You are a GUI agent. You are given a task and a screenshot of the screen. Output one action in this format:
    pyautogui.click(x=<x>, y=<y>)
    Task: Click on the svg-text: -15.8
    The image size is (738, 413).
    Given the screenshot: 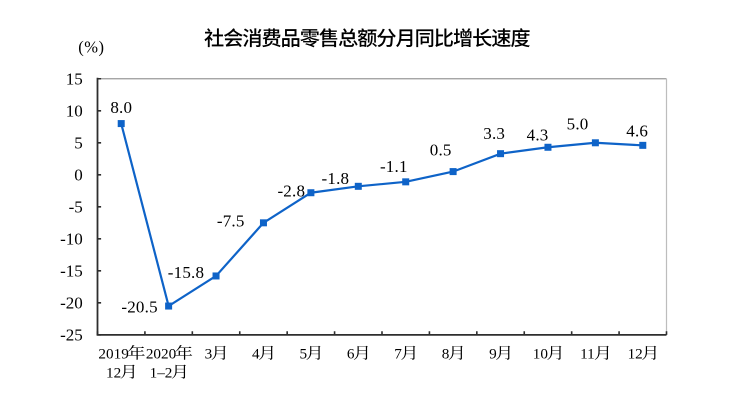 What is the action you would take?
    pyautogui.click(x=186, y=272)
    